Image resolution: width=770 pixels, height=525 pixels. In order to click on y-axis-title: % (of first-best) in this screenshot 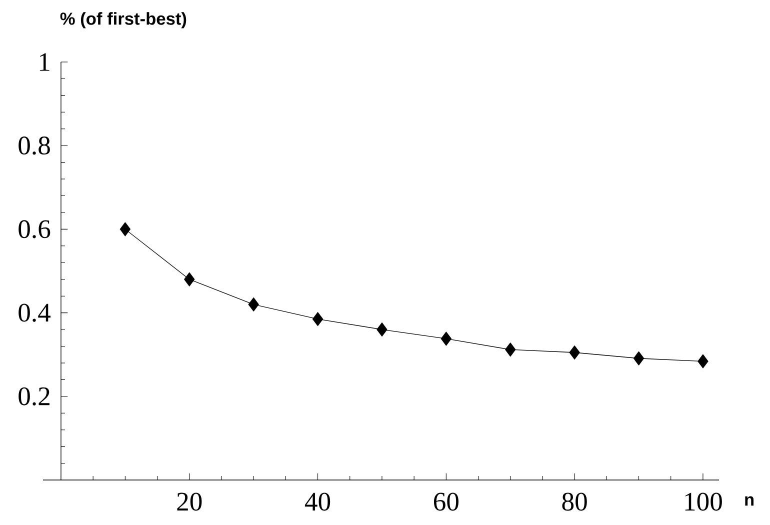, I will do `click(123, 20)`.